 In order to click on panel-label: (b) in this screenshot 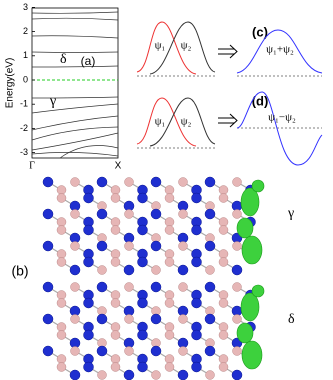, I will do `click(19, 271)`.